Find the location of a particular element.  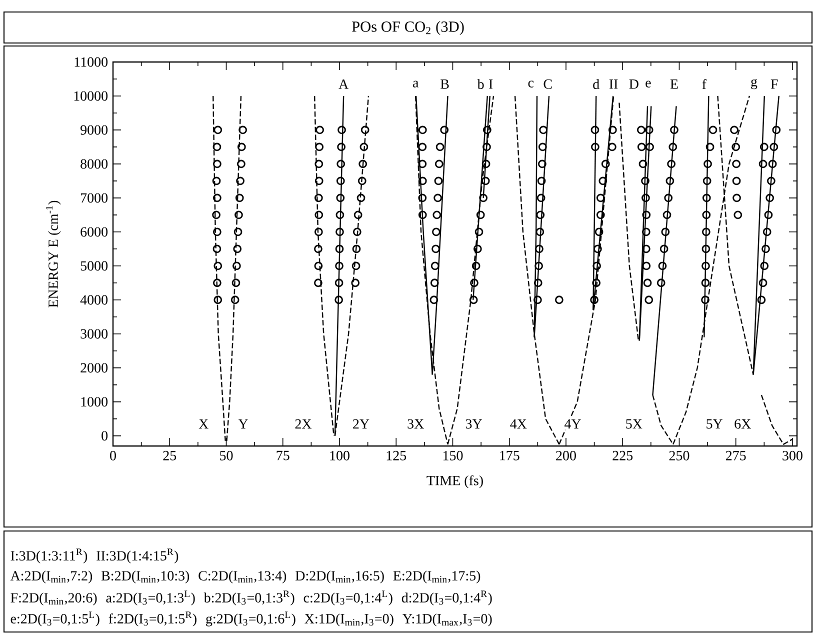

annotation: g is located at coordinates (754, 84).